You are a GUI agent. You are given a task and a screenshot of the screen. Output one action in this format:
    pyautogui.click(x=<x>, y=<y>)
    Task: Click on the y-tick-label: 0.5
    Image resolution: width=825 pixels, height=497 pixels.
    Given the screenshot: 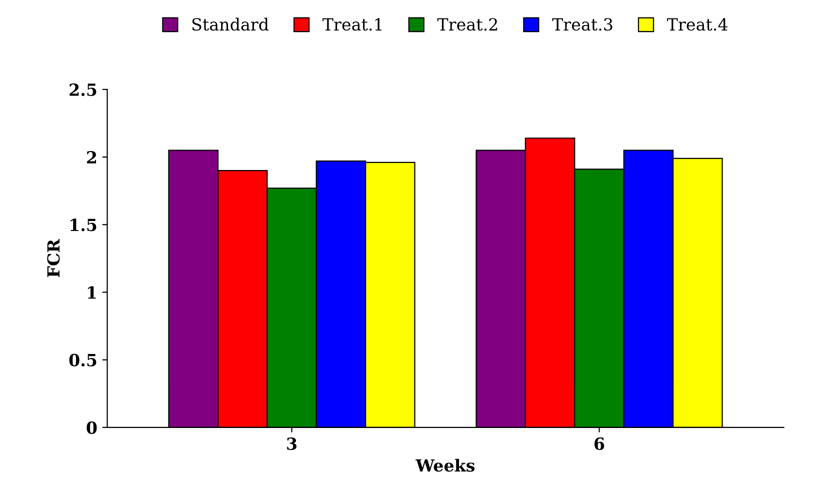 What is the action you would take?
    pyautogui.click(x=82, y=360)
    